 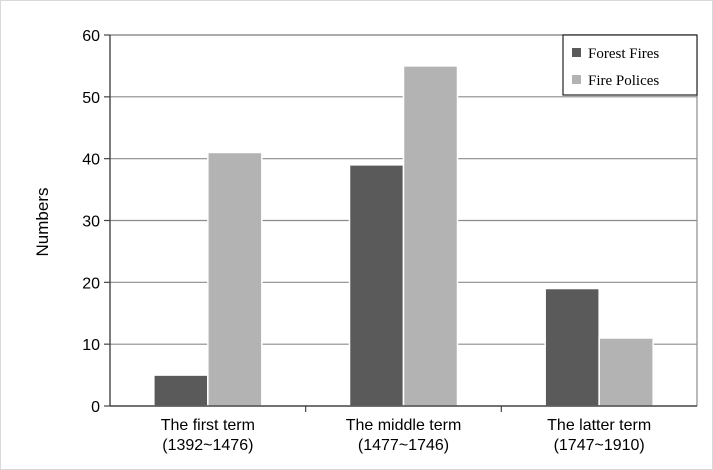 I want to click on y-tick-label: 20, so click(x=91, y=283).